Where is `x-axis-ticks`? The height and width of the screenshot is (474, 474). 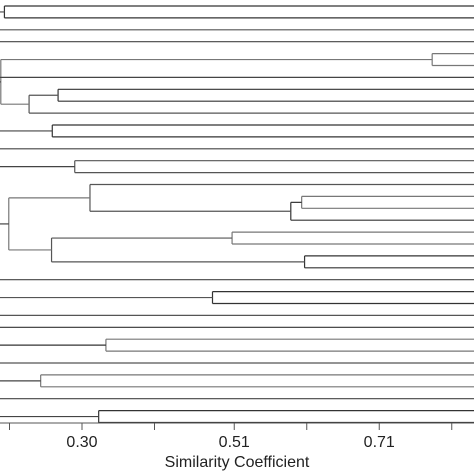
x-axis-ticks is located at coordinates (231, 426).